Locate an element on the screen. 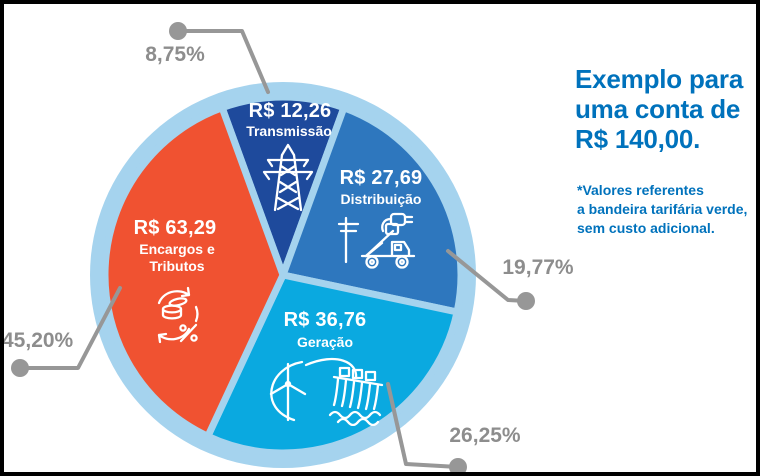 The width and height of the screenshot is (760, 476). wedge-label-distribuicao: Distribuição is located at coordinates (381, 199).